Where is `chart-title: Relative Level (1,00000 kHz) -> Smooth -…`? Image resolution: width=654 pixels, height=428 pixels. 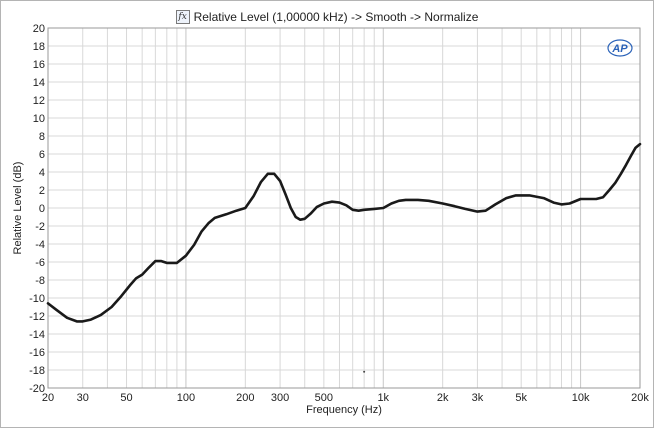 chart-title: Relative Level (1,00000 kHz) -> Smooth -… is located at coordinates (336, 17).